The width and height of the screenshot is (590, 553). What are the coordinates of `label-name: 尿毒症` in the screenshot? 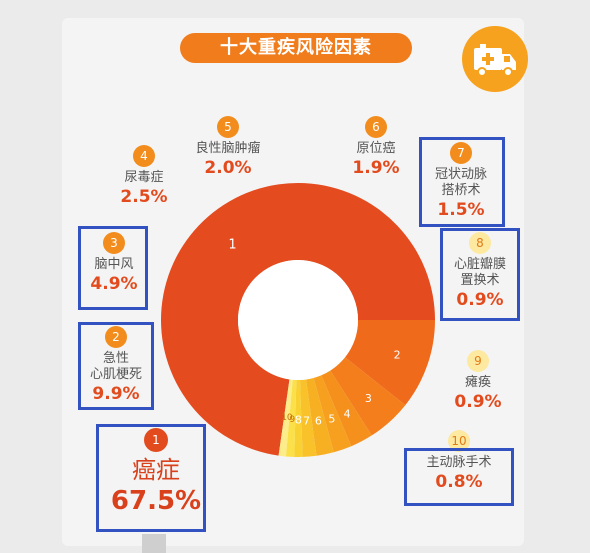 It's located at (144, 177).